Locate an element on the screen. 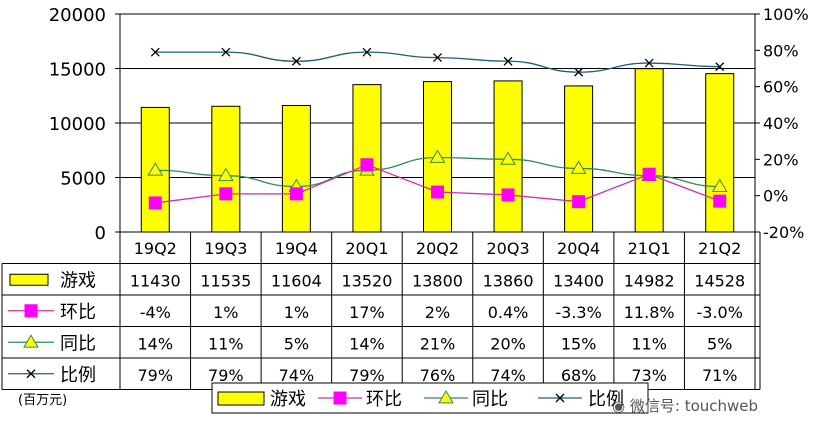 This screenshot has height=443, width=836. category-label: 21Q2 is located at coordinates (719, 248).